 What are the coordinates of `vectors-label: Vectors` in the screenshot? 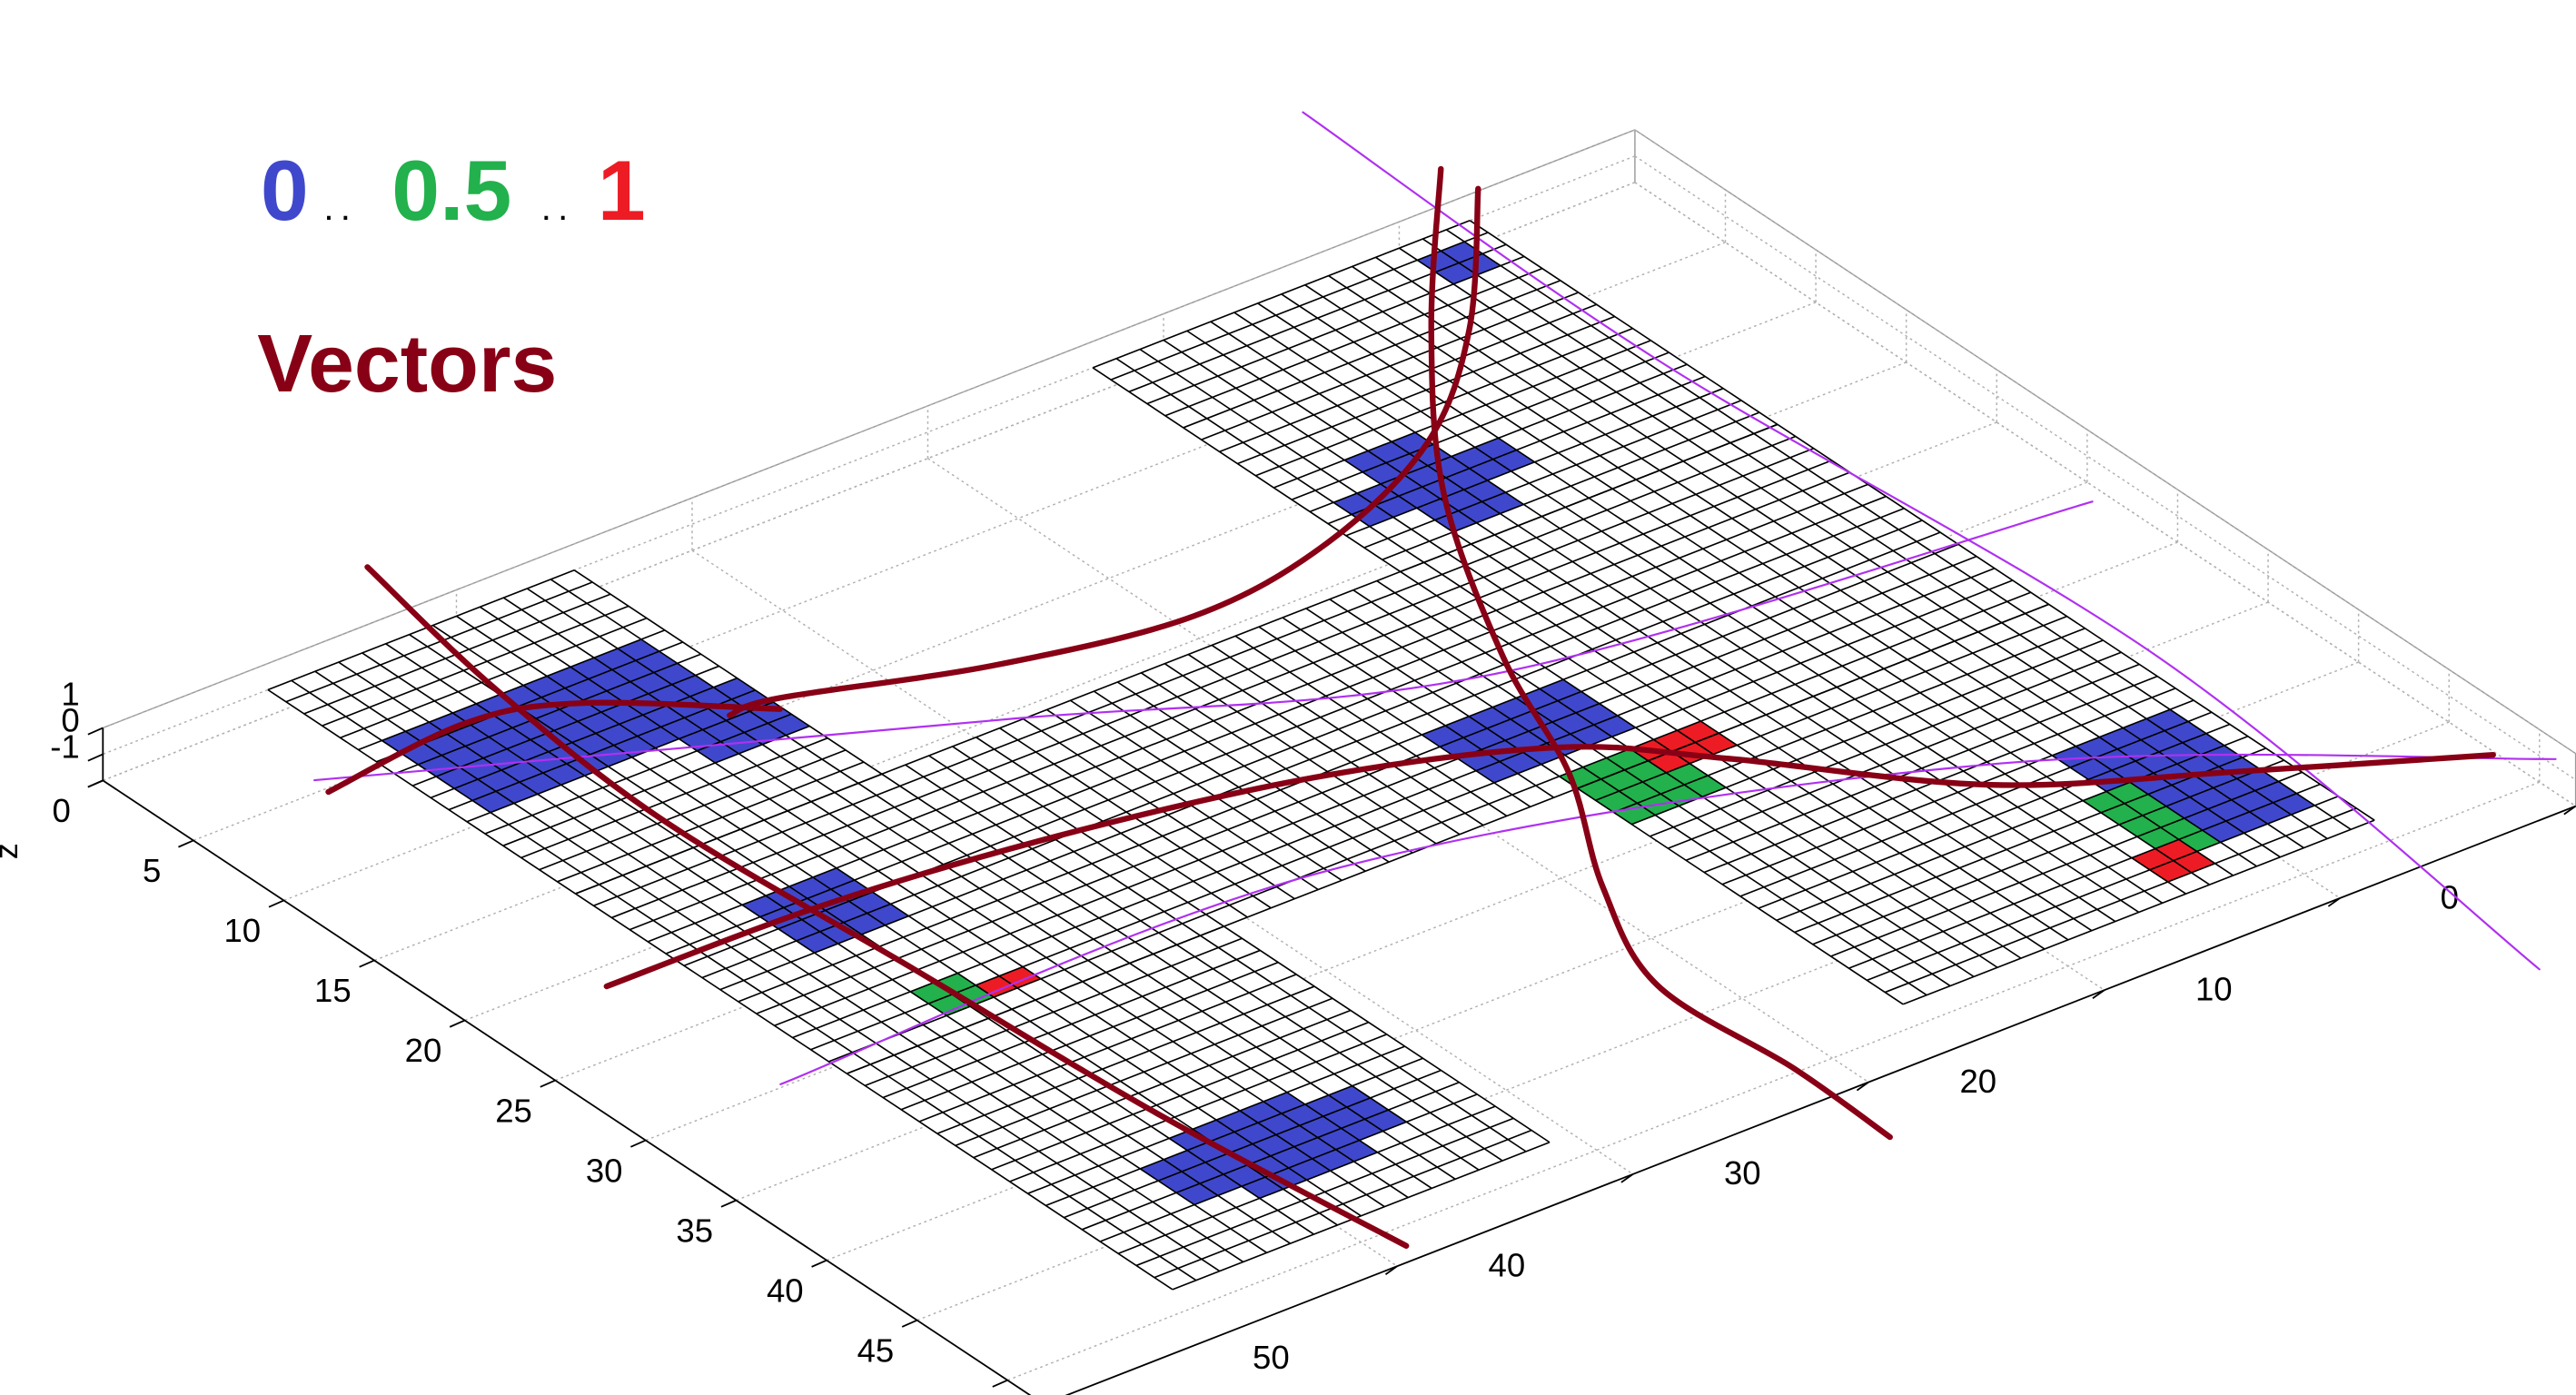 It's located at (407, 363).